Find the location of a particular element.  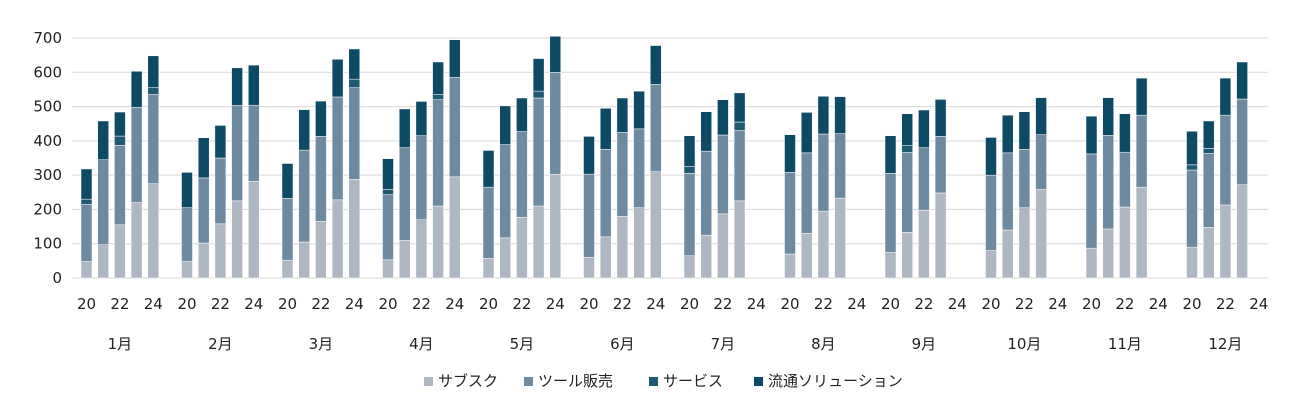

month-label: 11月 is located at coordinates (1125, 344).